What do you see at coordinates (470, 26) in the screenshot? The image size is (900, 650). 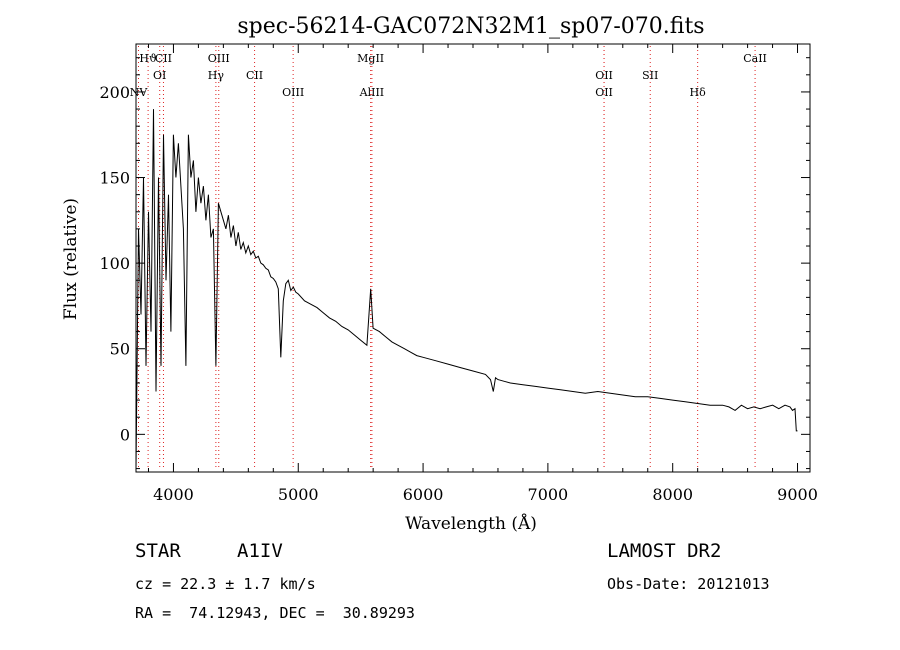 I see `chart-title: spec-56214-GAC072N32M1_sp07-070.fits` at bounding box center [470, 26].